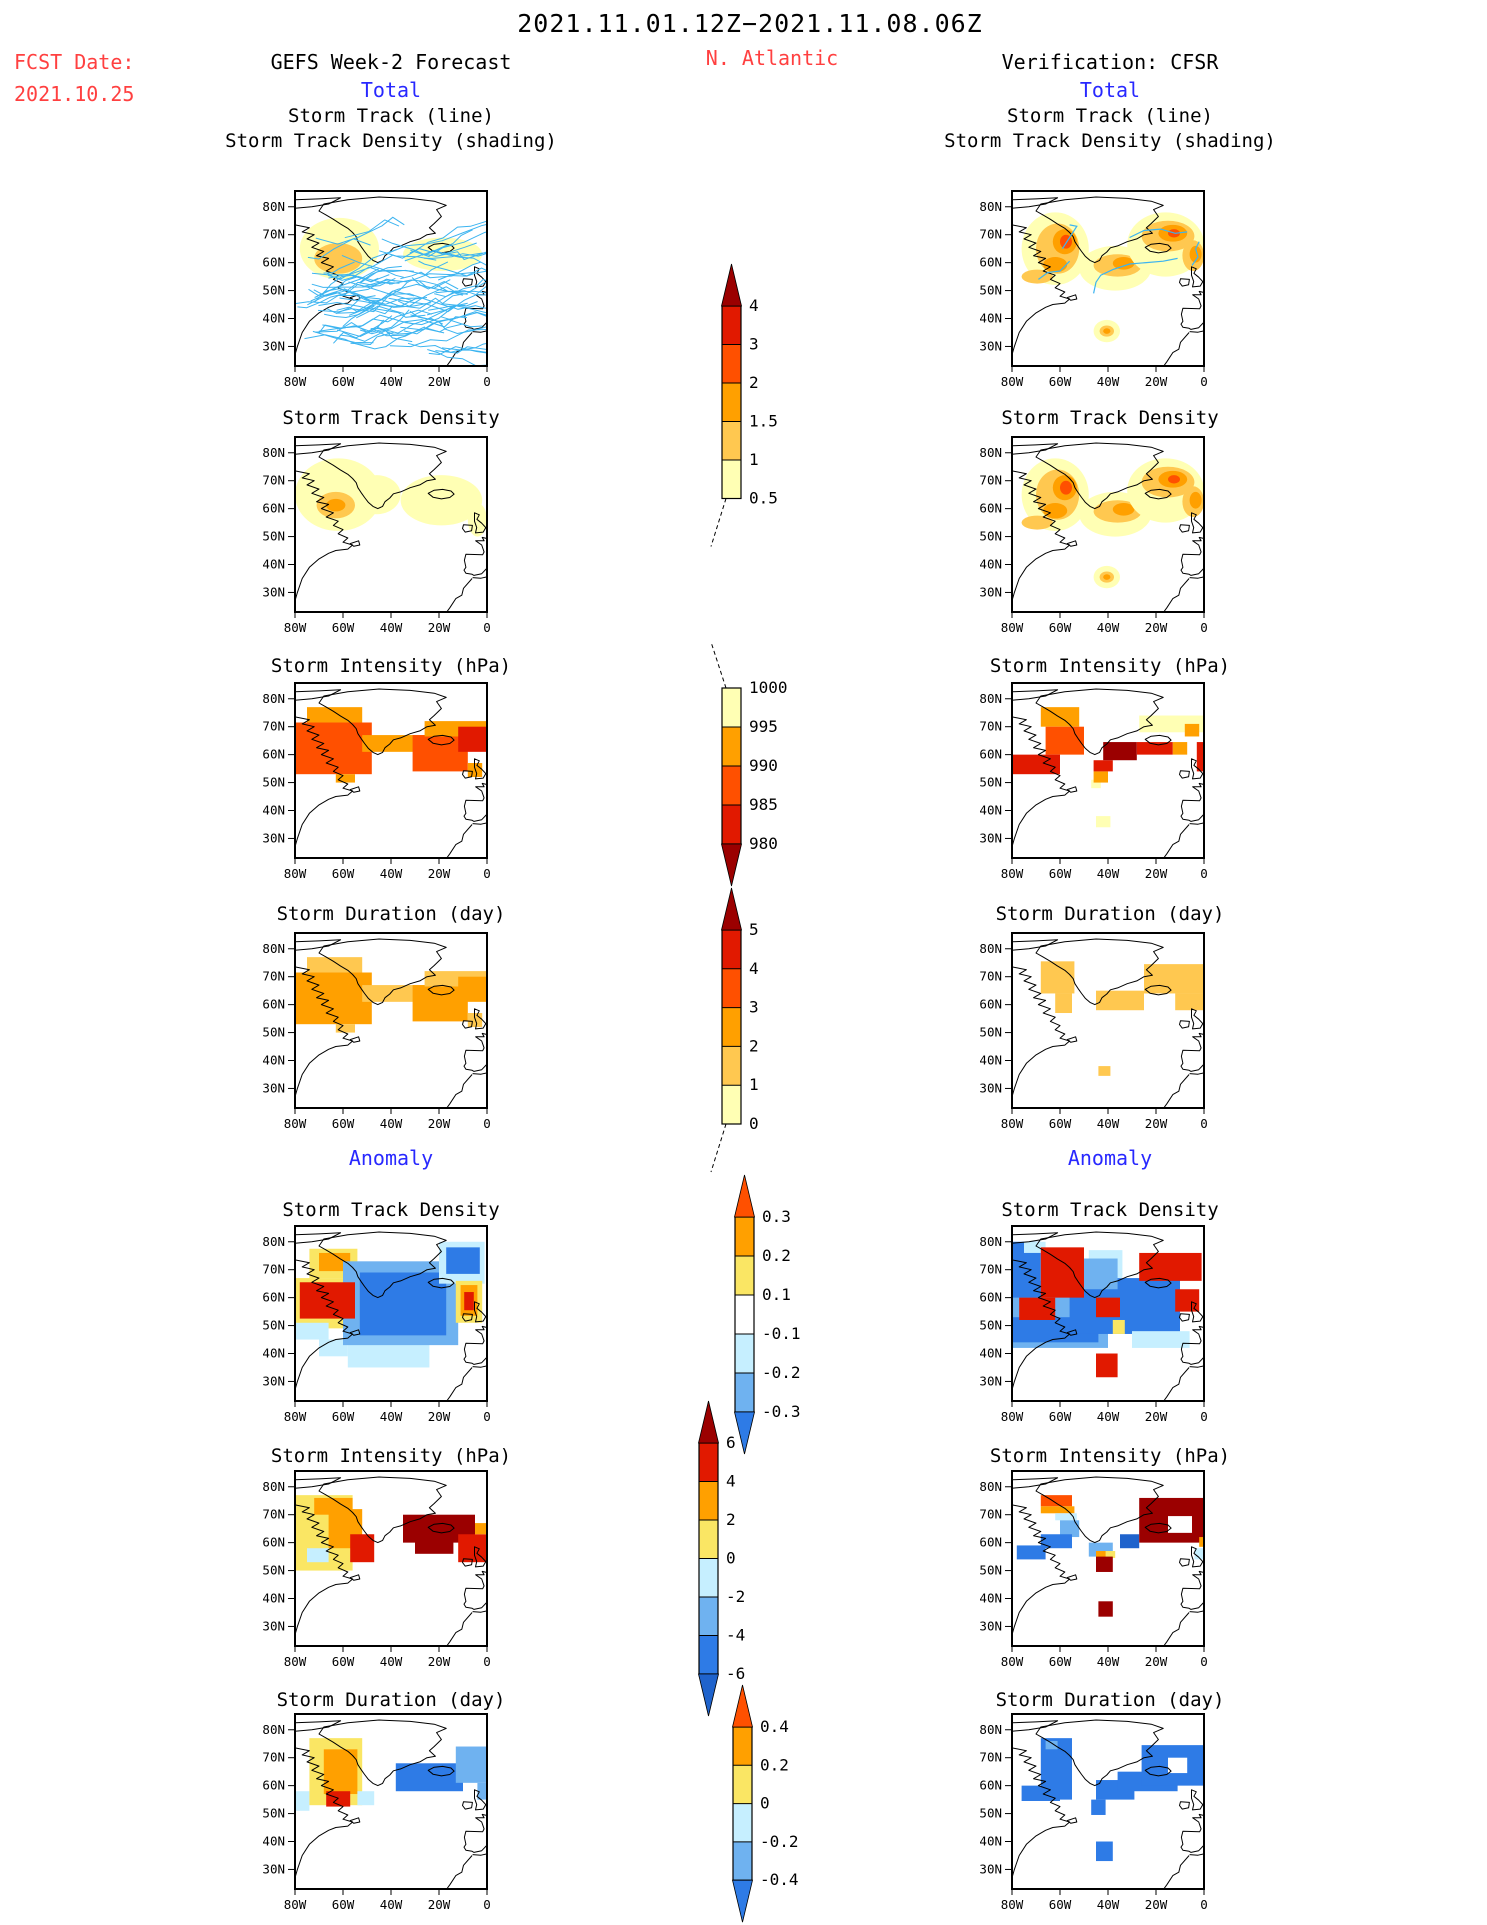  What do you see at coordinates (1110, 62) in the screenshot?
I see `right-column-header: Verification: CFSR` at bounding box center [1110, 62].